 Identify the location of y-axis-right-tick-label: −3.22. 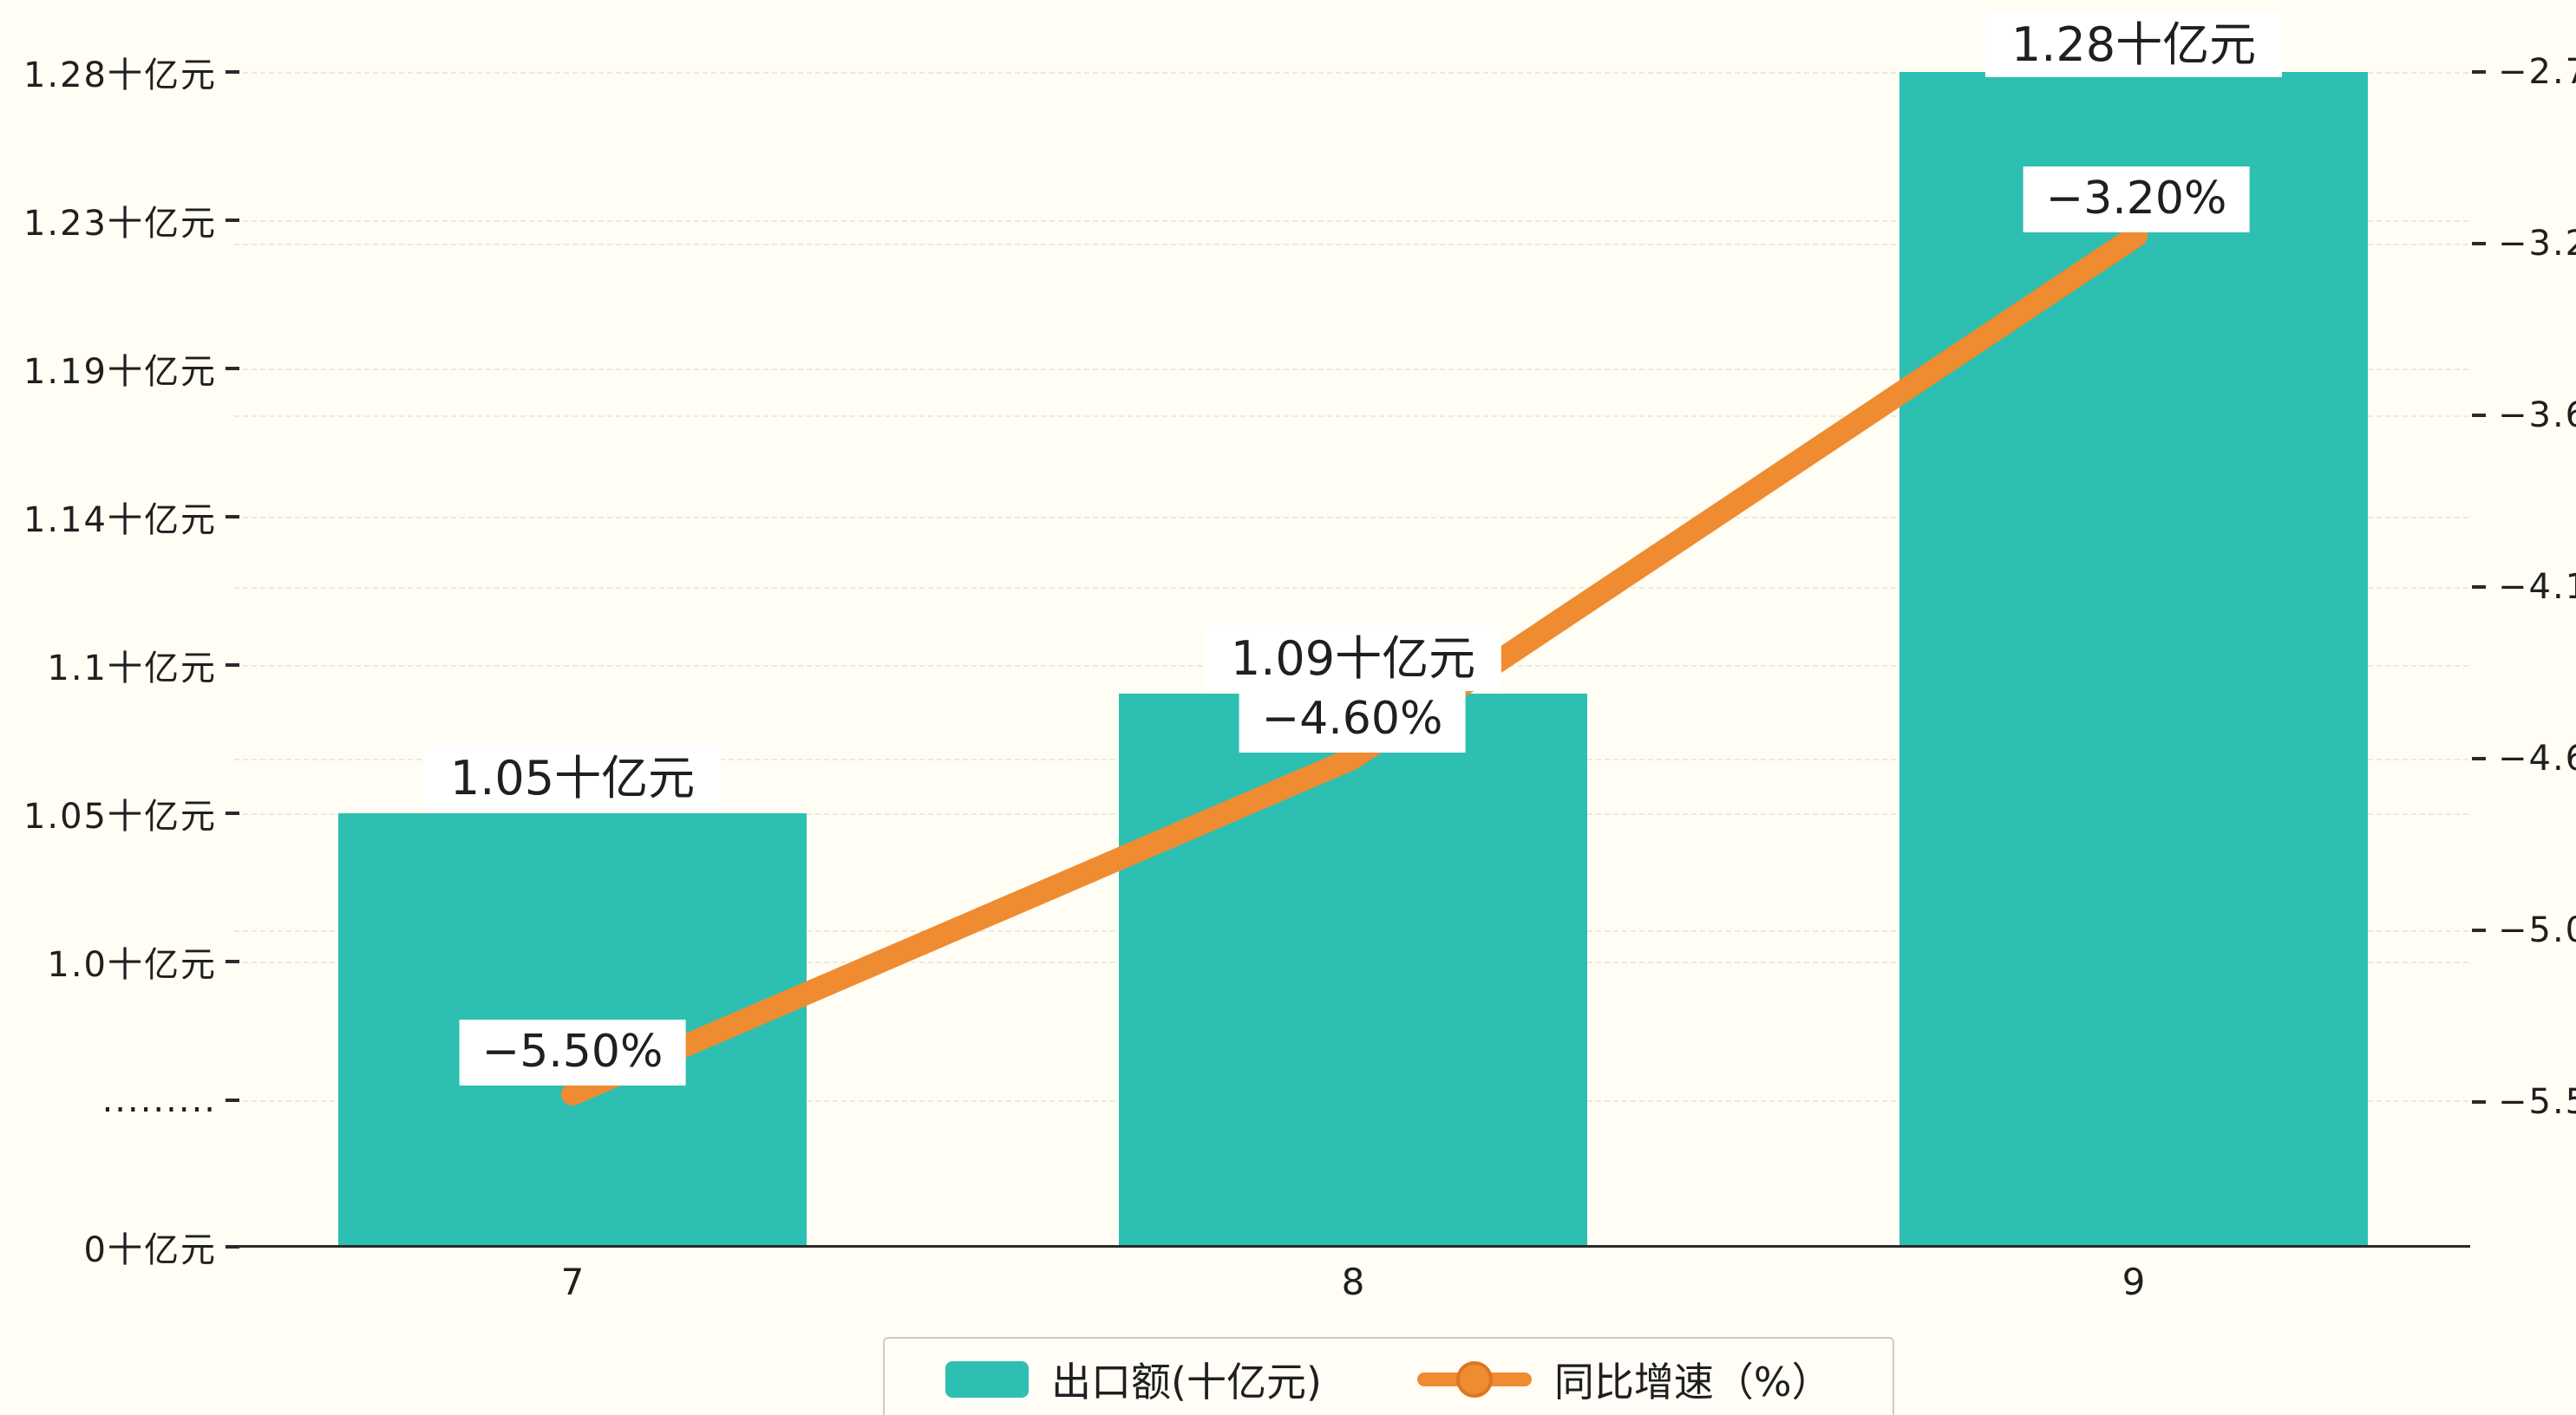
(2524, 244).